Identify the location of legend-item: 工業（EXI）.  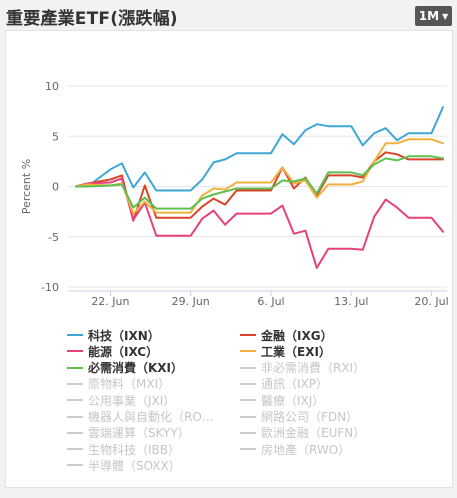
(285, 351).